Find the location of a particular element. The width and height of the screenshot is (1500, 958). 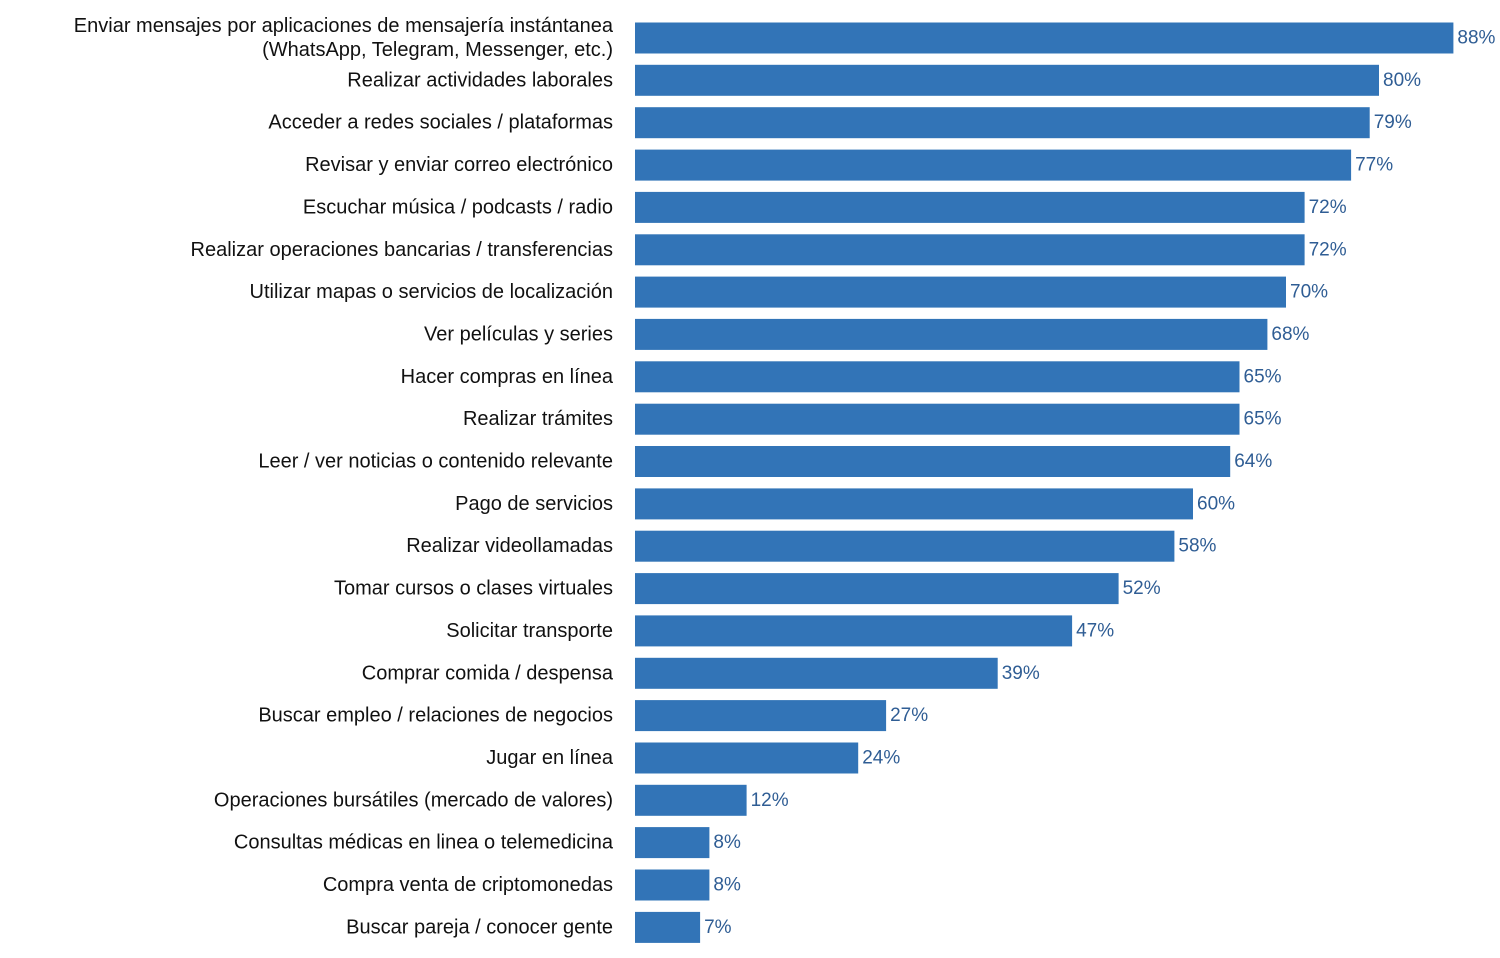

category-label: Ver películas y series is located at coordinates (518, 334).